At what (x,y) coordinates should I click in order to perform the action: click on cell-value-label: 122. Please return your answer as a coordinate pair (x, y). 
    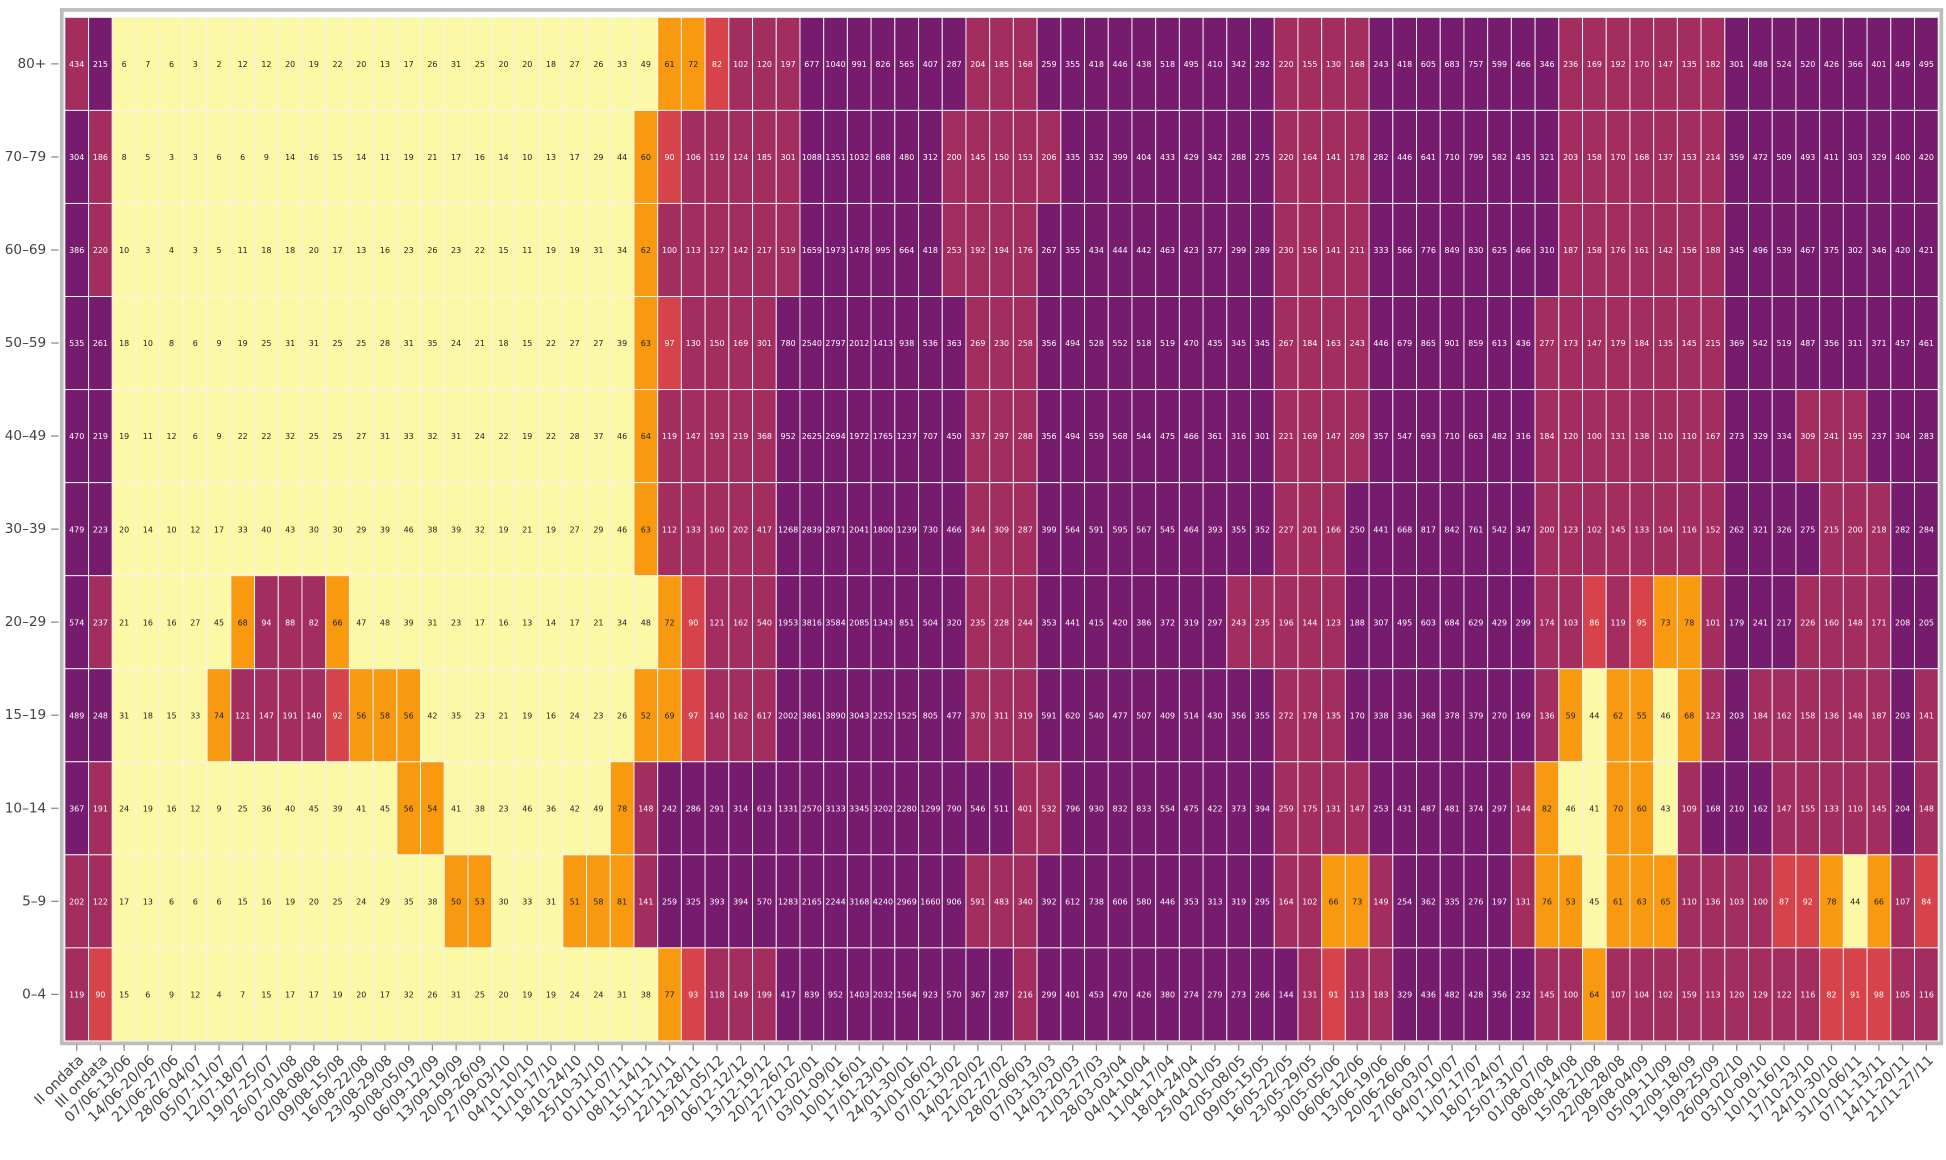
    Looking at the image, I should click on (100, 901).